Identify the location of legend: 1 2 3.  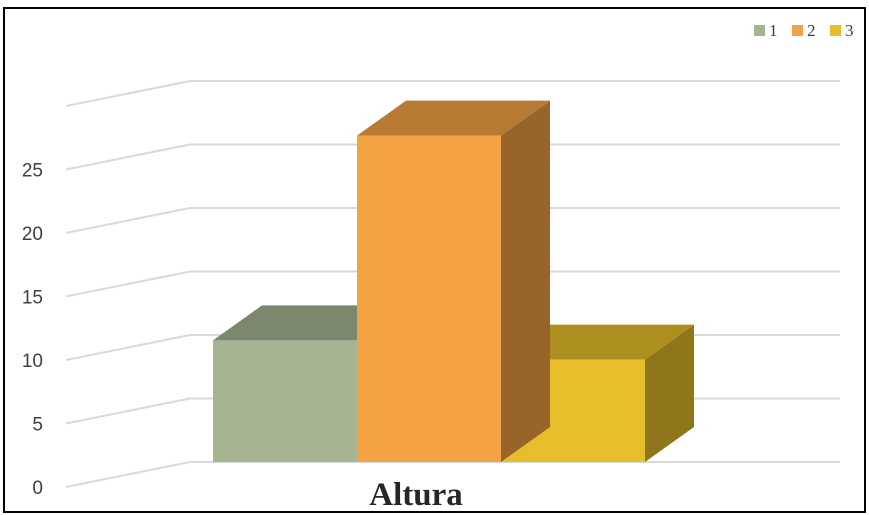
(804, 30).